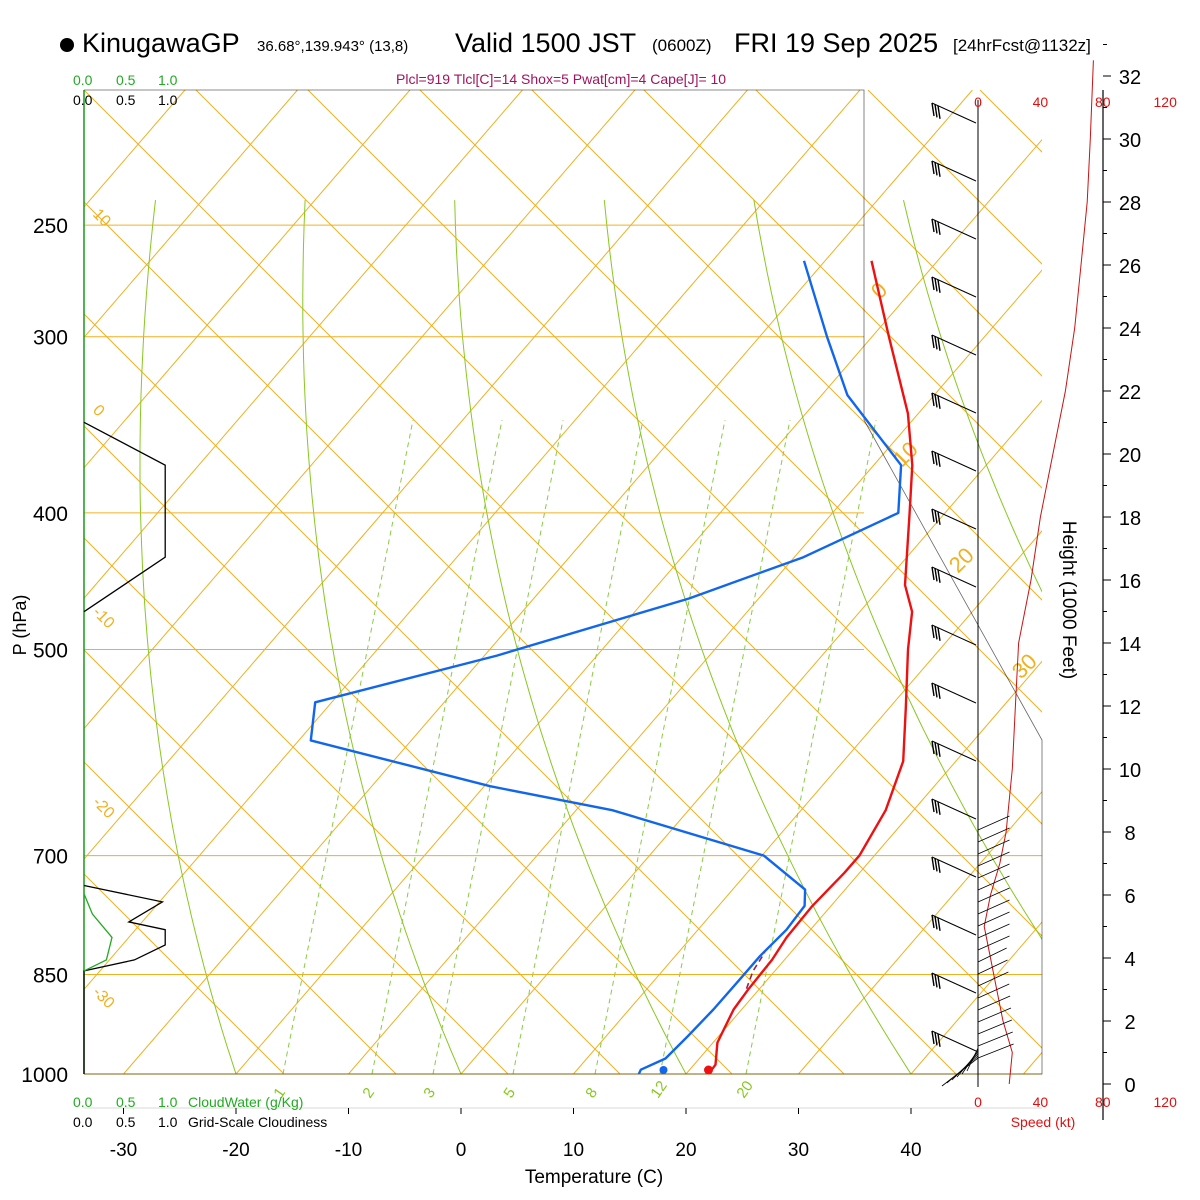  Describe the element at coordinates (124, 517) in the screenshot. I see `cloudiness-profile-upper` at that location.